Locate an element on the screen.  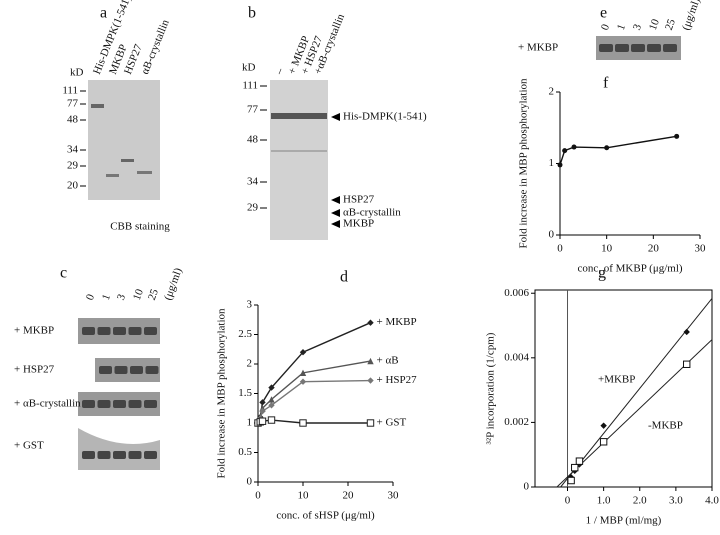
band-label: His-DMPK(1-541) is located at coordinates (385, 117).